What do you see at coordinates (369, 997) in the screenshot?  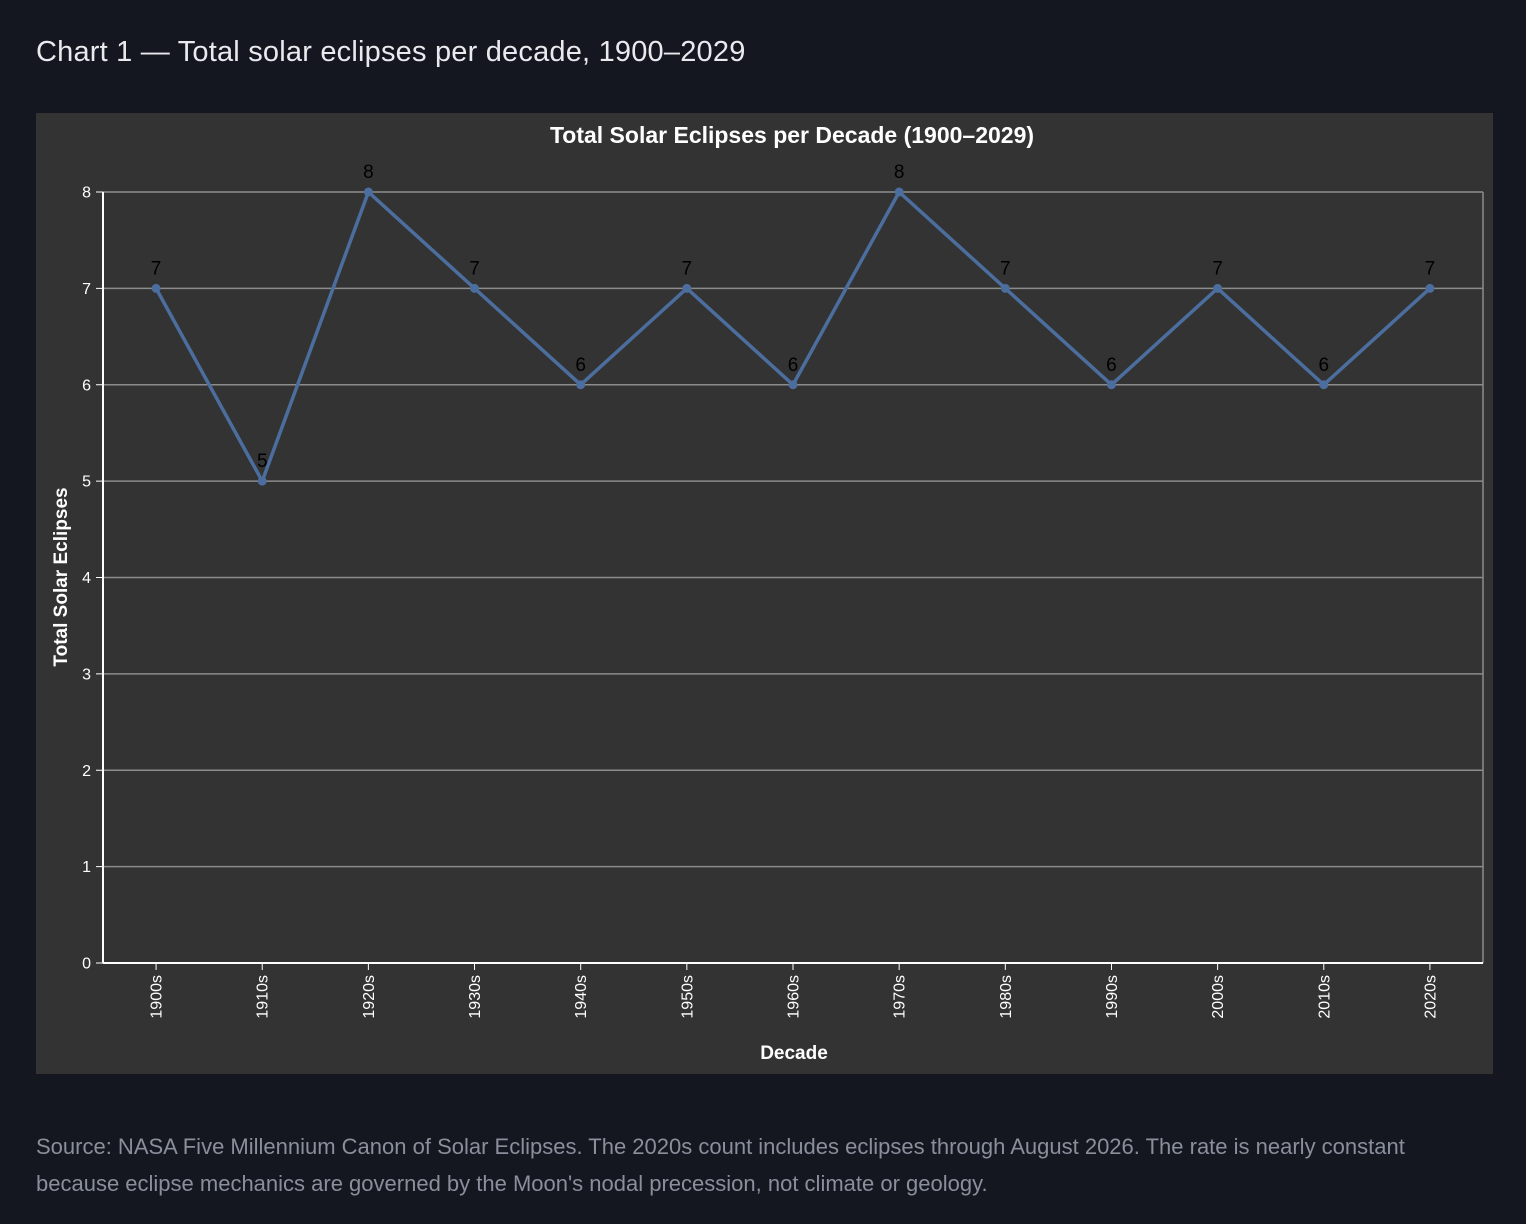 I see `x-tick-label: 1920s` at bounding box center [369, 997].